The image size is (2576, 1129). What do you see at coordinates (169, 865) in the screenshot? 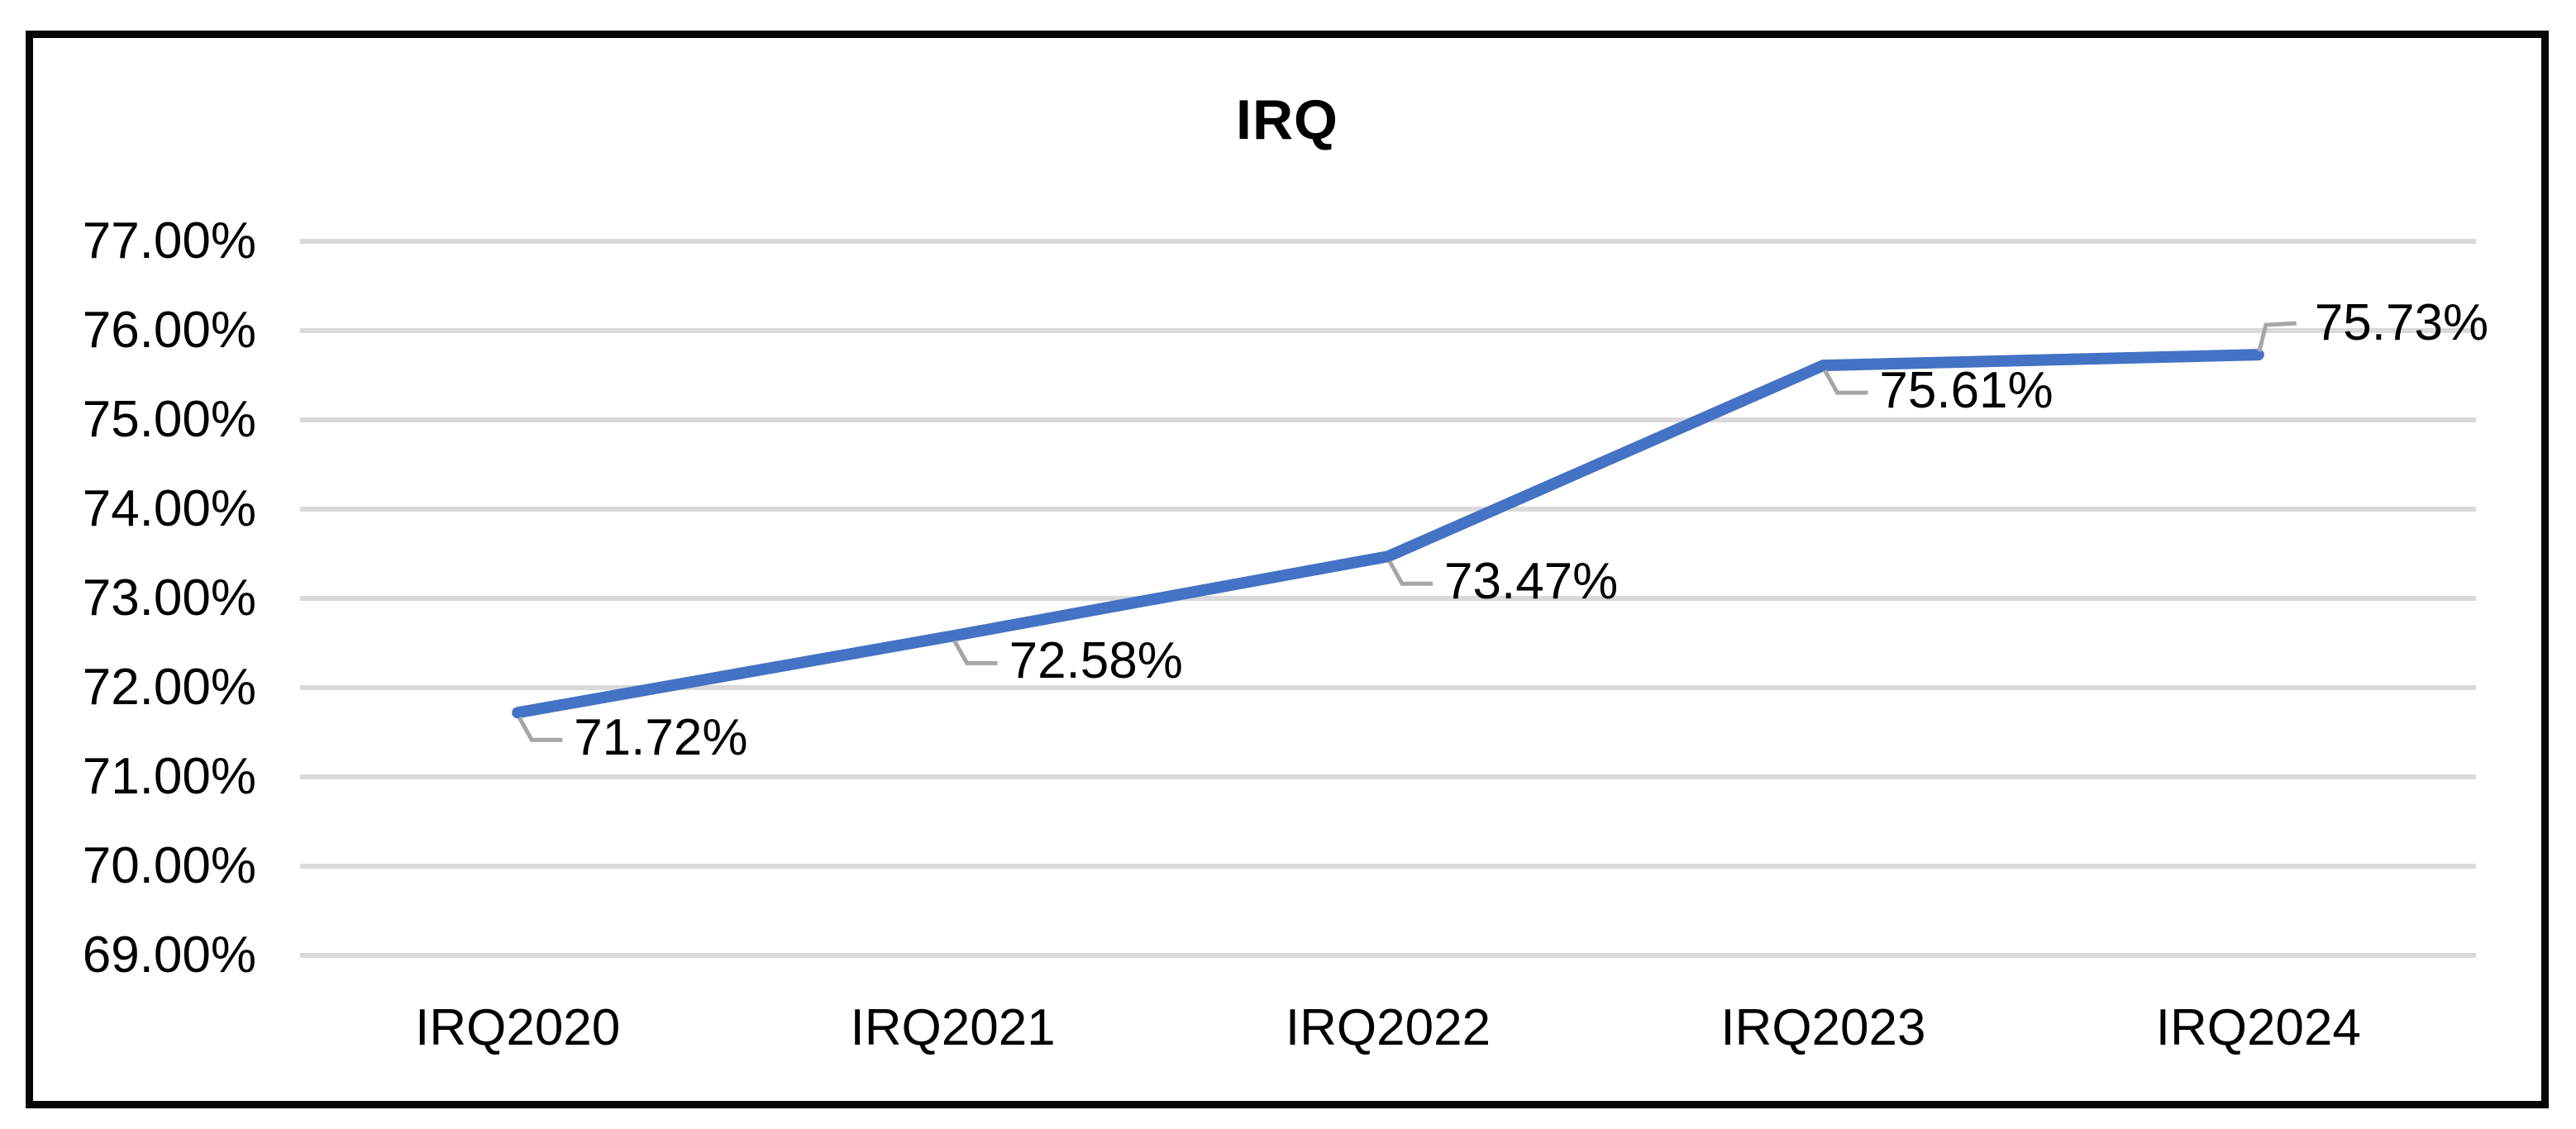
I see `y-axis-tick-label: 70.00%` at bounding box center [169, 865].